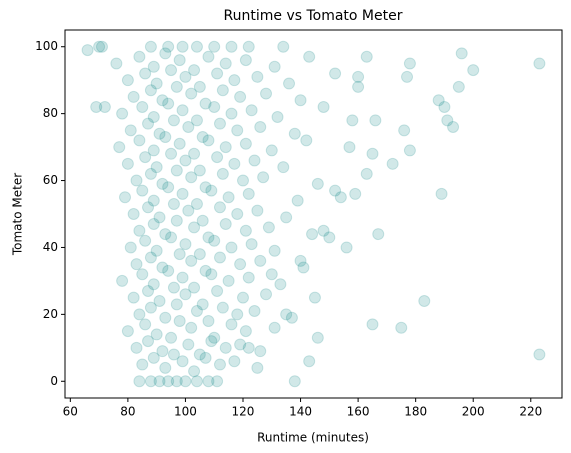 The image size is (571, 453). Describe the element at coordinates (358, 412) in the screenshot. I see `x-tick-label: 160` at that location.